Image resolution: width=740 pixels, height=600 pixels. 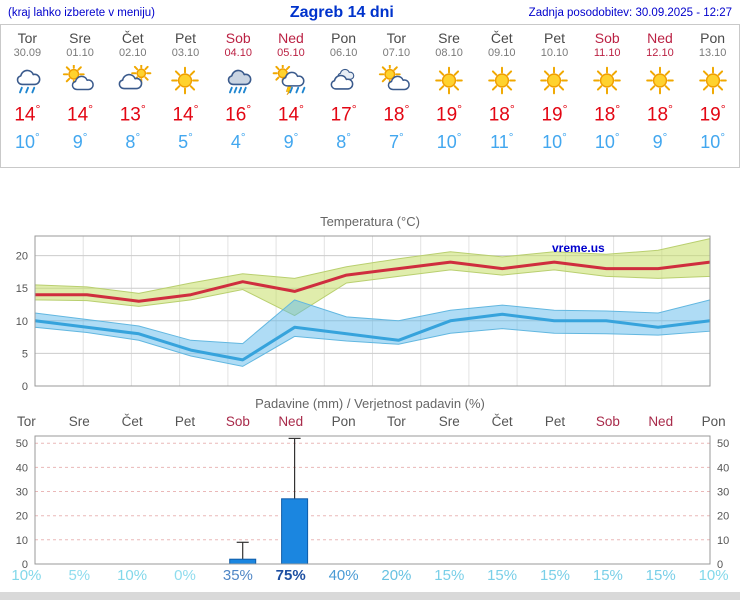 I want to click on precip-ytick-left: 10, so click(x=22, y=541).